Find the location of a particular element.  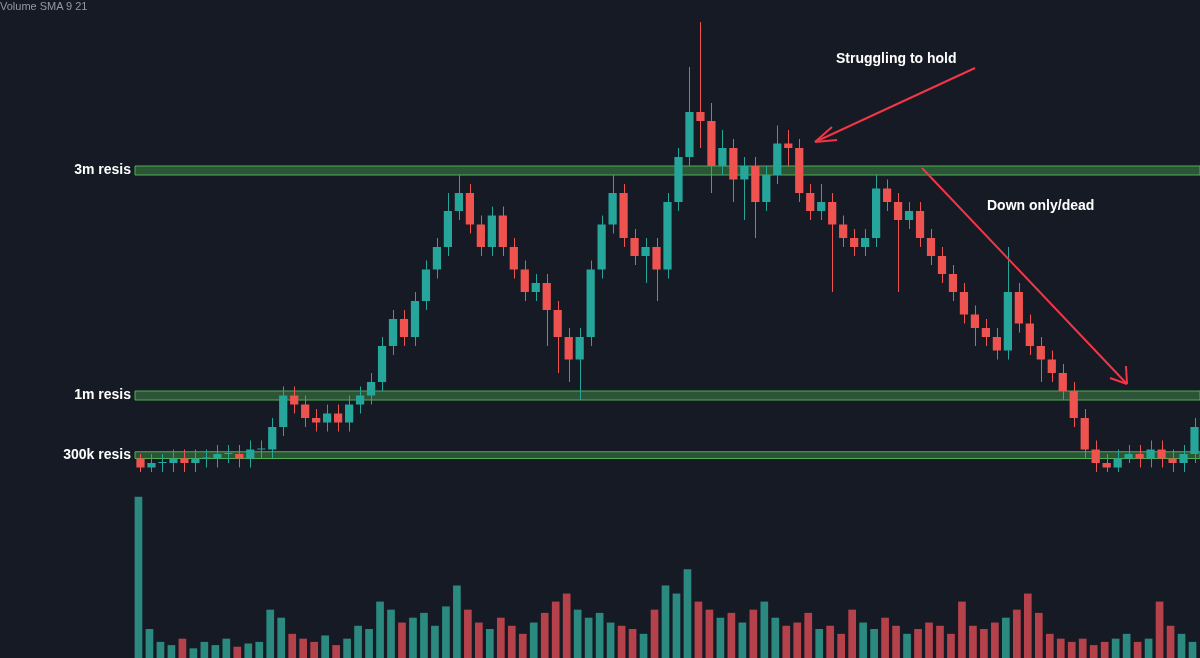

band-label: 3m resis is located at coordinates (103, 169).